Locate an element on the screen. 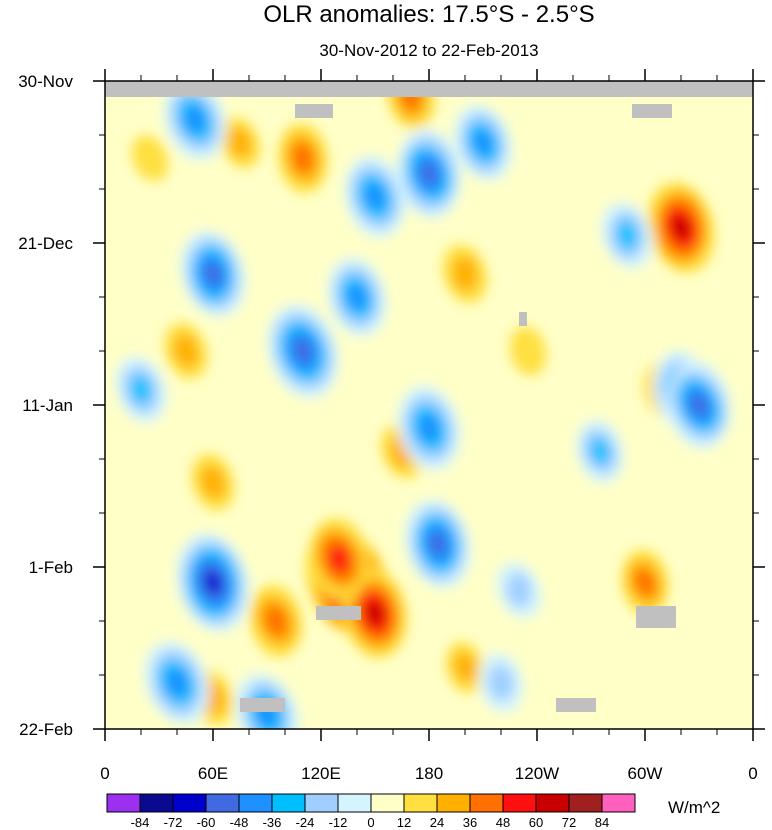 The height and width of the screenshot is (830, 772). colorbar-label: 24 is located at coordinates (437, 822).